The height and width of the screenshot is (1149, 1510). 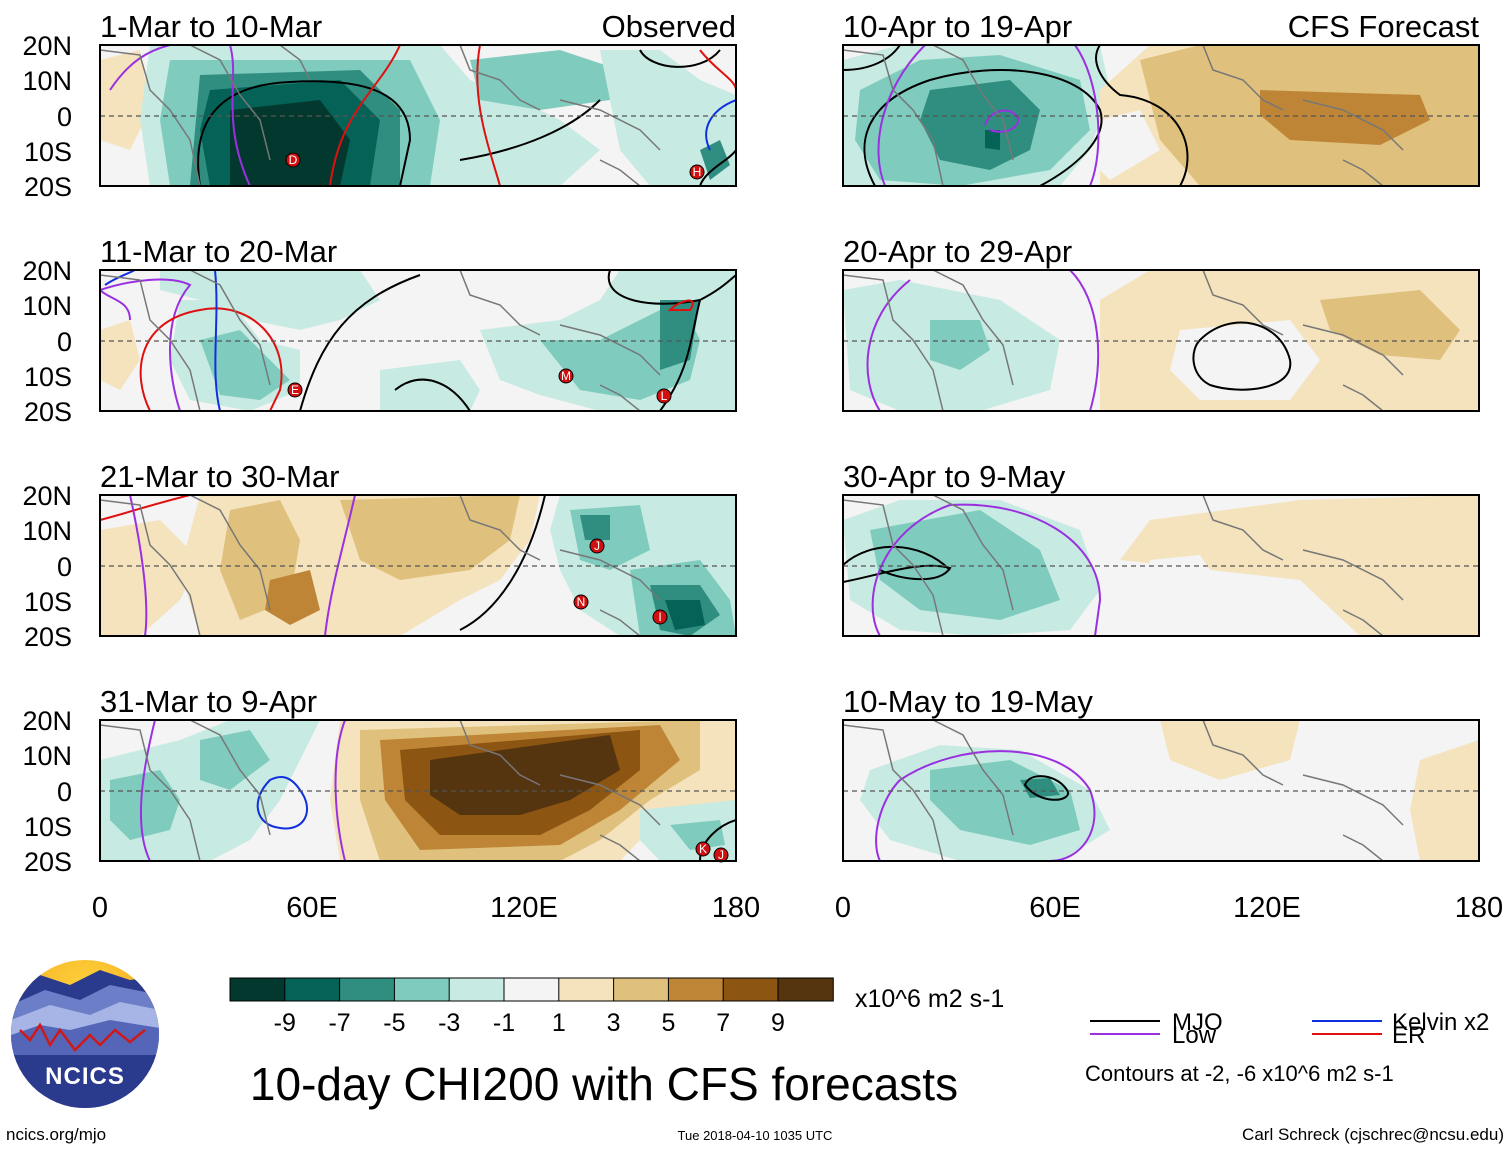 What do you see at coordinates (285, 1023) in the screenshot?
I see `colorbar-label: -9` at bounding box center [285, 1023].